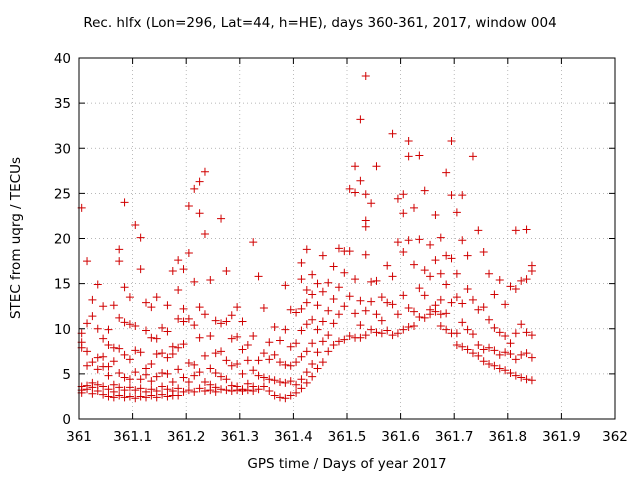  I want to click on y-tick-label: 15, so click(62, 285).